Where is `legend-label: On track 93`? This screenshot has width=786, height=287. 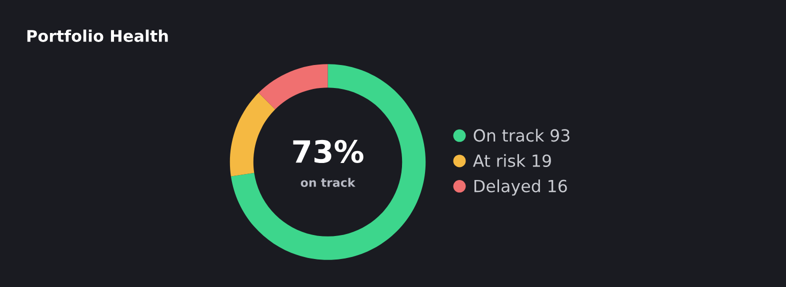 legend-label: On track 93 is located at coordinates (522, 135).